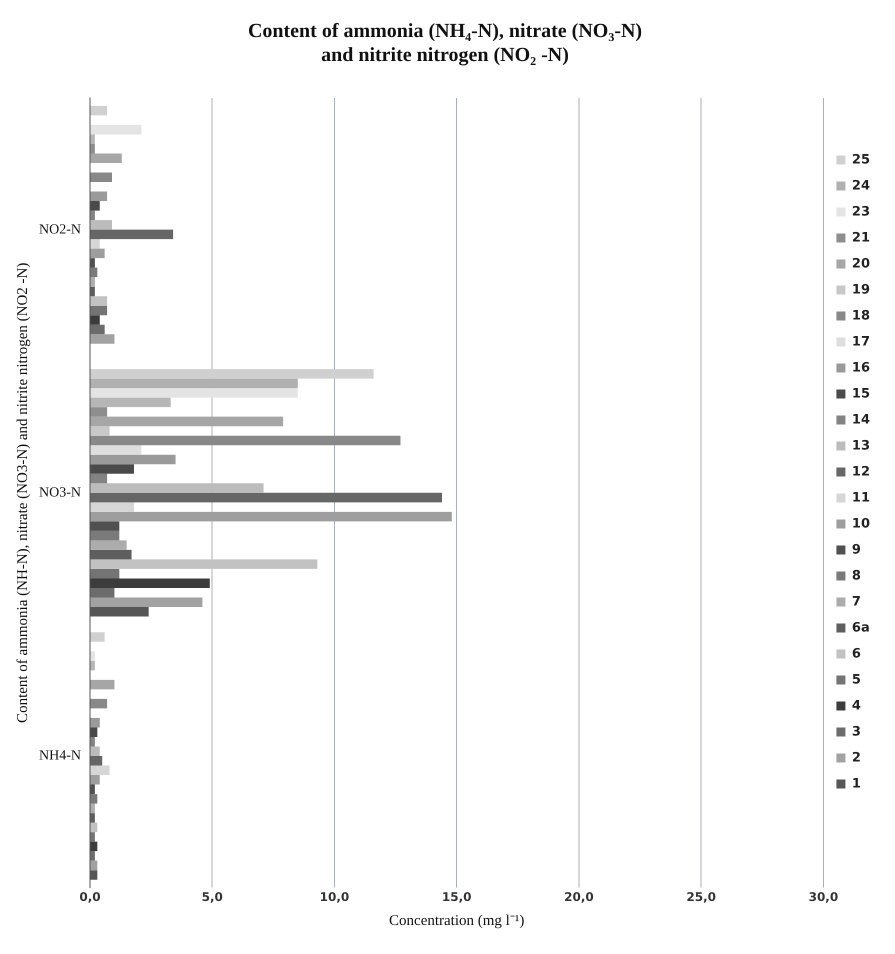  I want to click on legend-label: 6a, so click(861, 628).